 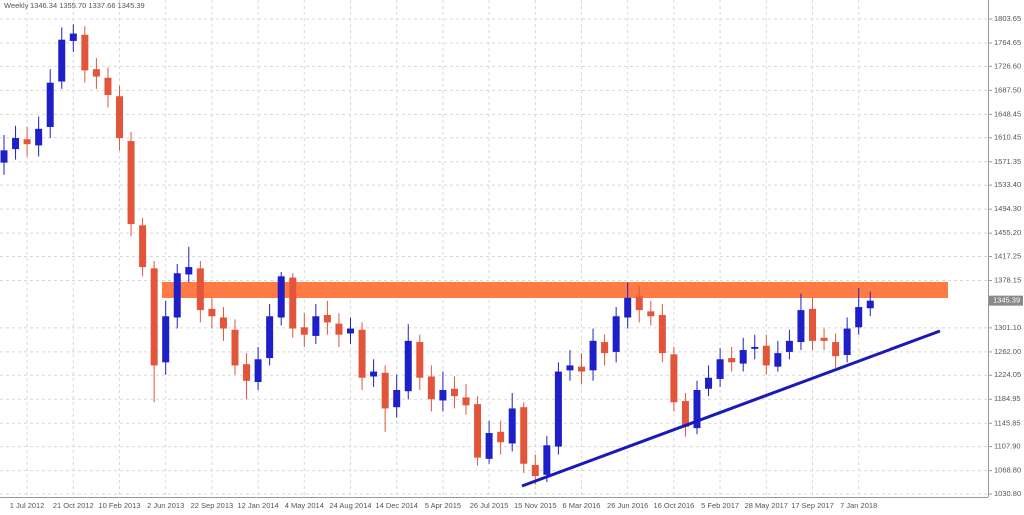 I want to click on y-tick-label: 1648.45, so click(x=1007, y=113).